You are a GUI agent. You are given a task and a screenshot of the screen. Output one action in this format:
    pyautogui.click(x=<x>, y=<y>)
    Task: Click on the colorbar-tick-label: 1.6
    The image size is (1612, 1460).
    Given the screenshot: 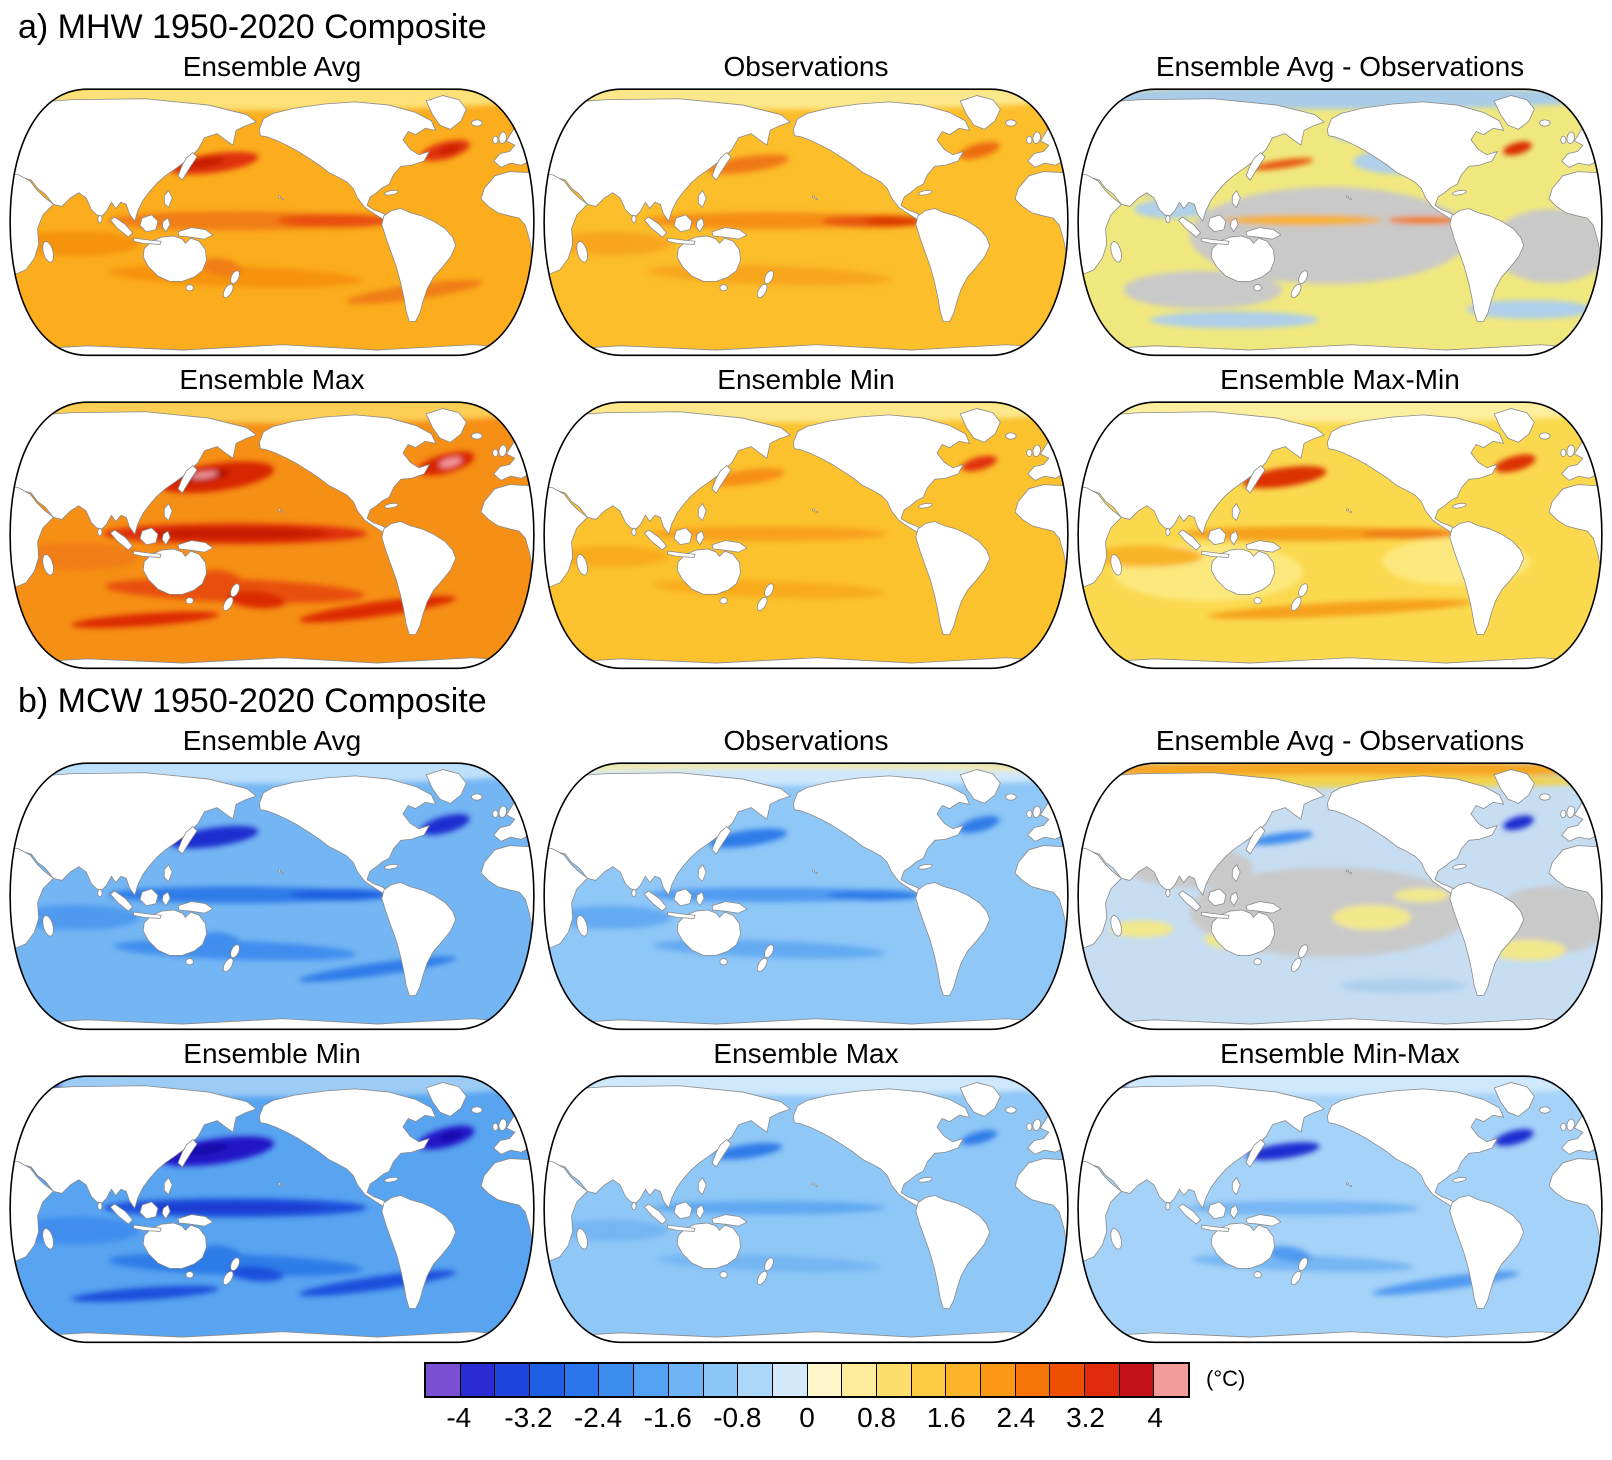 What is the action you would take?
    pyautogui.click(x=946, y=1418)
    